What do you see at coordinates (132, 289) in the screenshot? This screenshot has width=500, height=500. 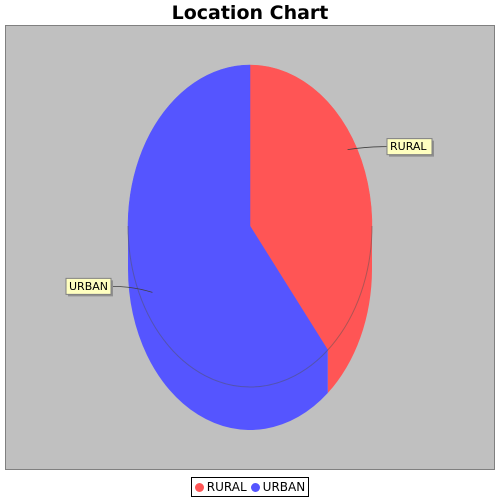 I see `leader-line-urban` at bounding box center [132, 289].